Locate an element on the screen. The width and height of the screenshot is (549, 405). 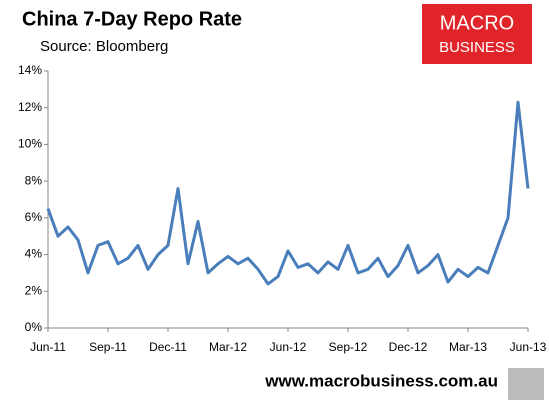
logo-icon is located at coordinates (526, 384).